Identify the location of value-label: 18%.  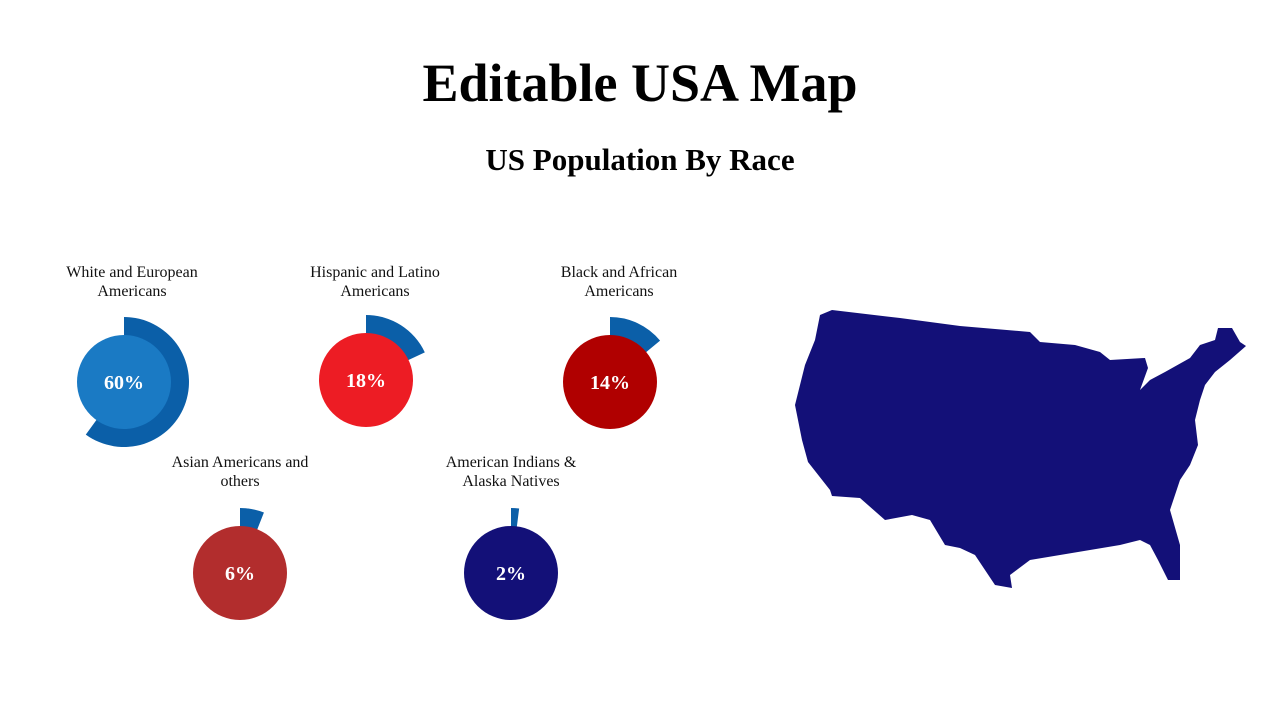
(366, 381).